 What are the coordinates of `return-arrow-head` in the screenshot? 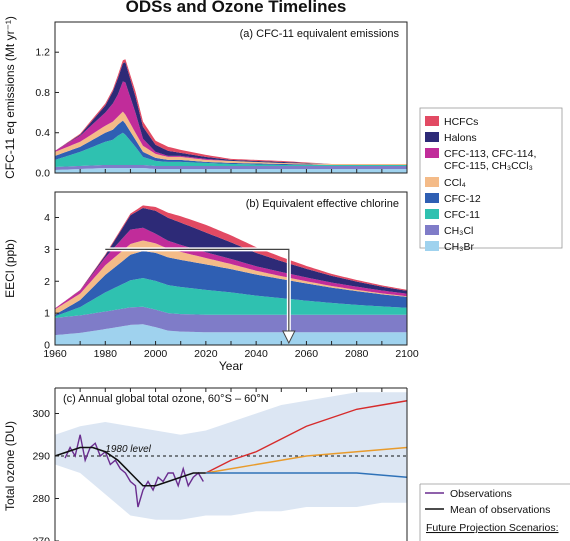 It's located at (289, 337).